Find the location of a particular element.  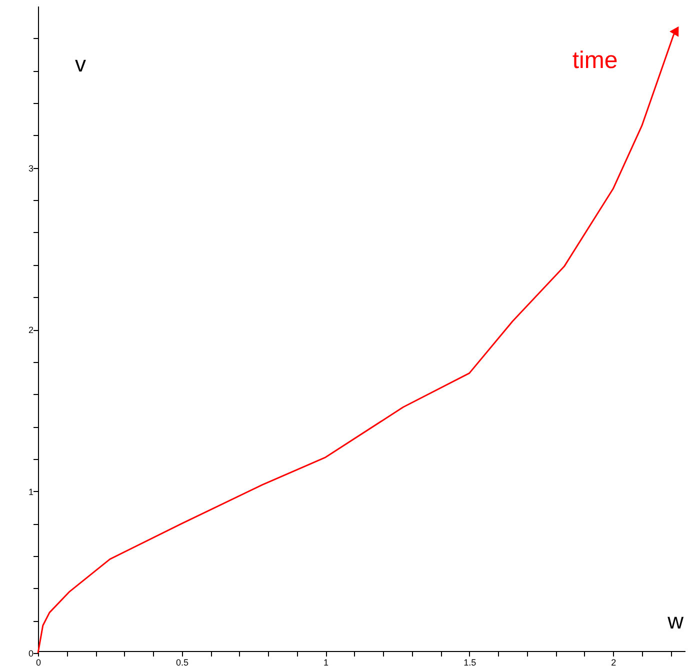

x-tick-label: 0.5 is located at coordinates (182, 662).